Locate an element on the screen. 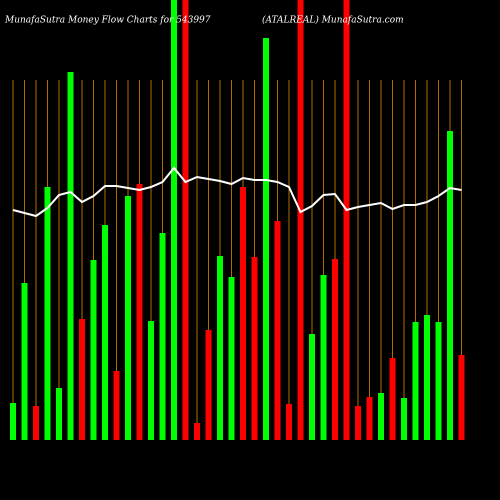  money-flow-line is located at coordinates (237, 192).